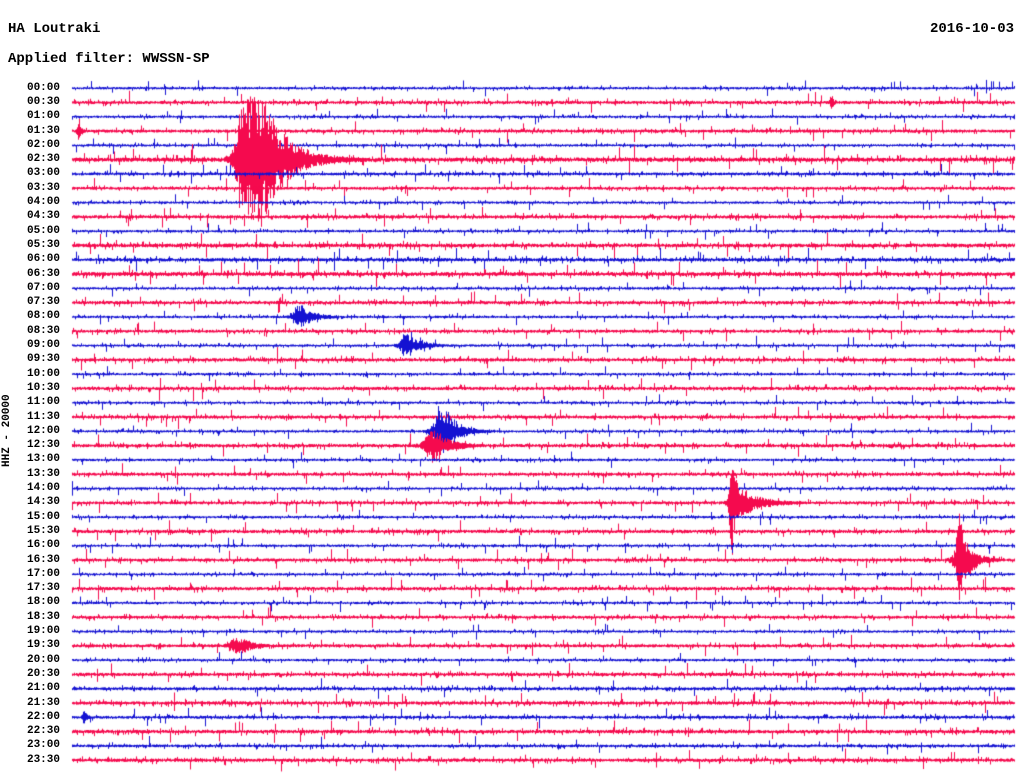 The width and height of the screenshot is (1024, 780). Describe the element at coordinates (54, 29) in the screenshot. I see `station-title: HA Loutraki` at that location.